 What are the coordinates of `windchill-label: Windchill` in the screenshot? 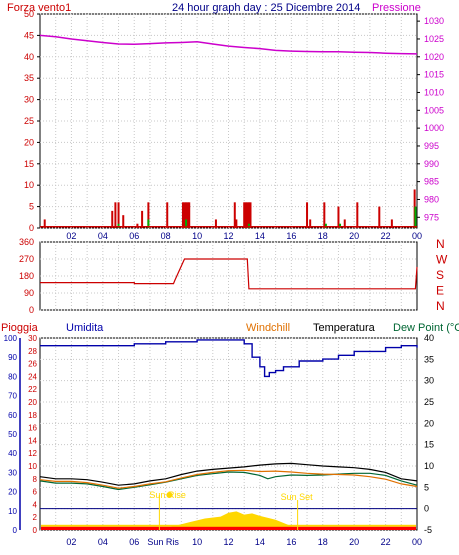 It's located at (268, 328).